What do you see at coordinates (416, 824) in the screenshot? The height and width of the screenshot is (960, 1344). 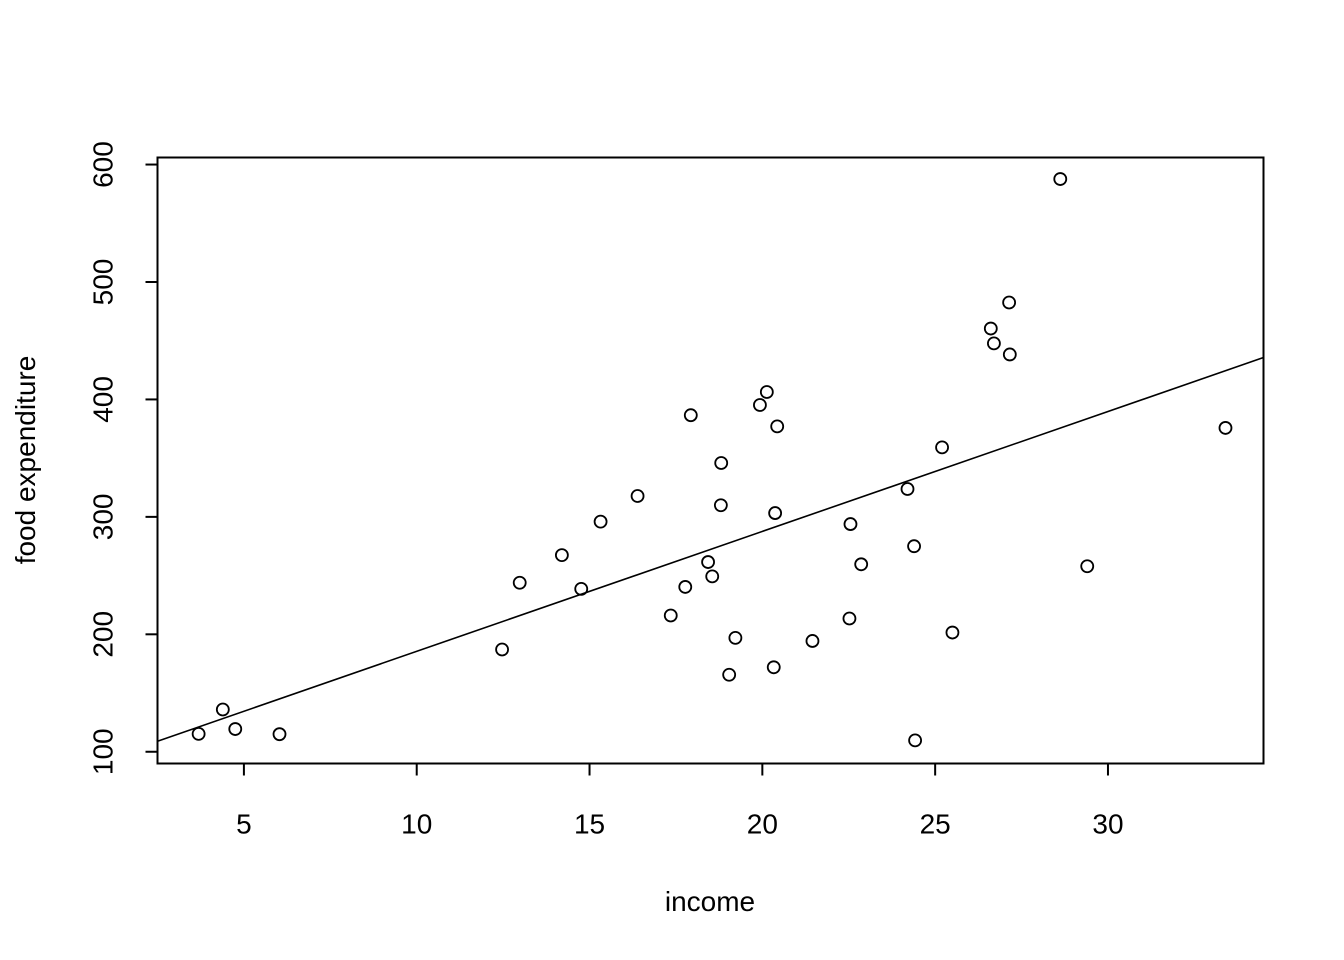 I see `x-tick-label: 10` at bounding box center [416, 824].